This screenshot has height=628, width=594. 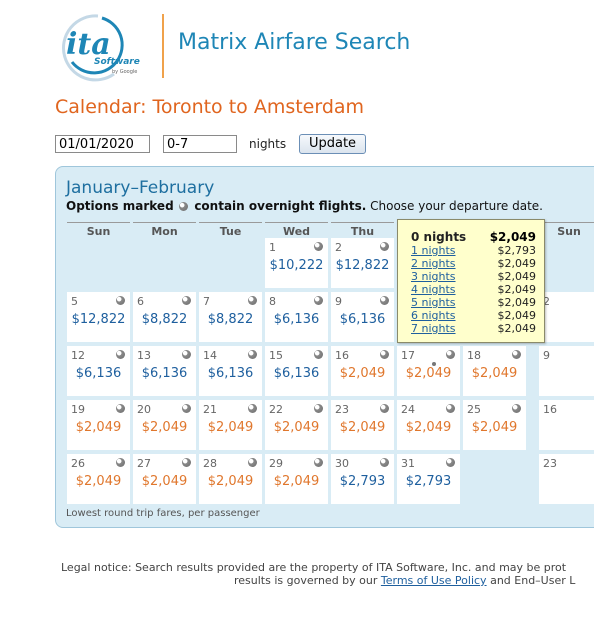 What do you see at coordinates (473, 302) in the screenshot?
I see `popup-row: 5 nights $2,049` at bounding box center [473, 302].